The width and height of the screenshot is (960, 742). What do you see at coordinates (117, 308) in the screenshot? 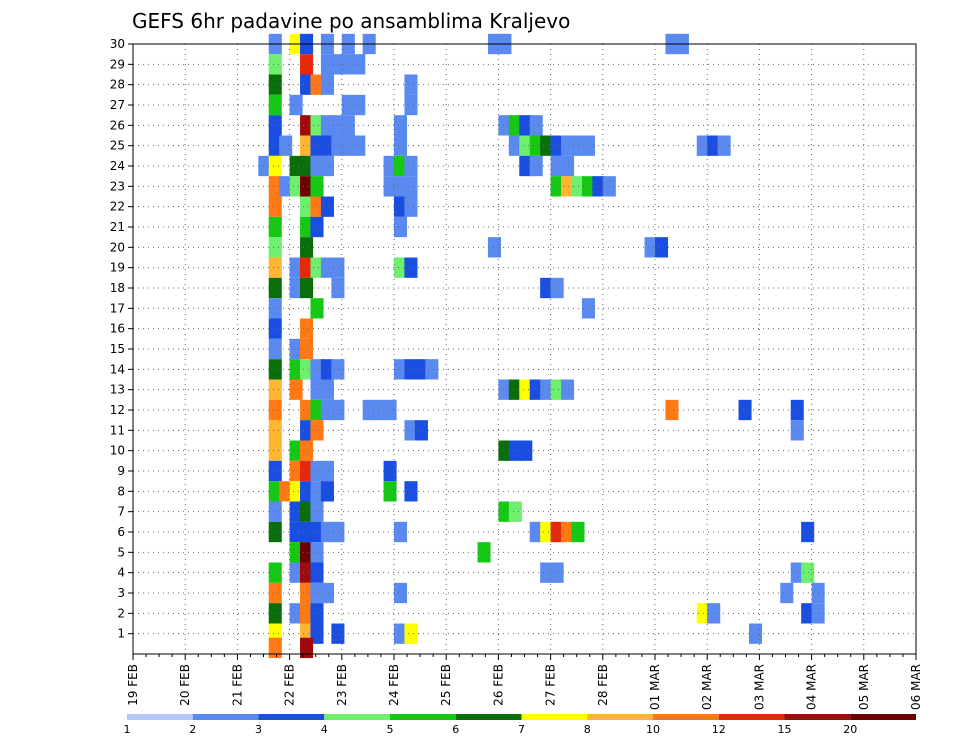
I see `y-tick-label: 17` at bounding box center [117, 308].